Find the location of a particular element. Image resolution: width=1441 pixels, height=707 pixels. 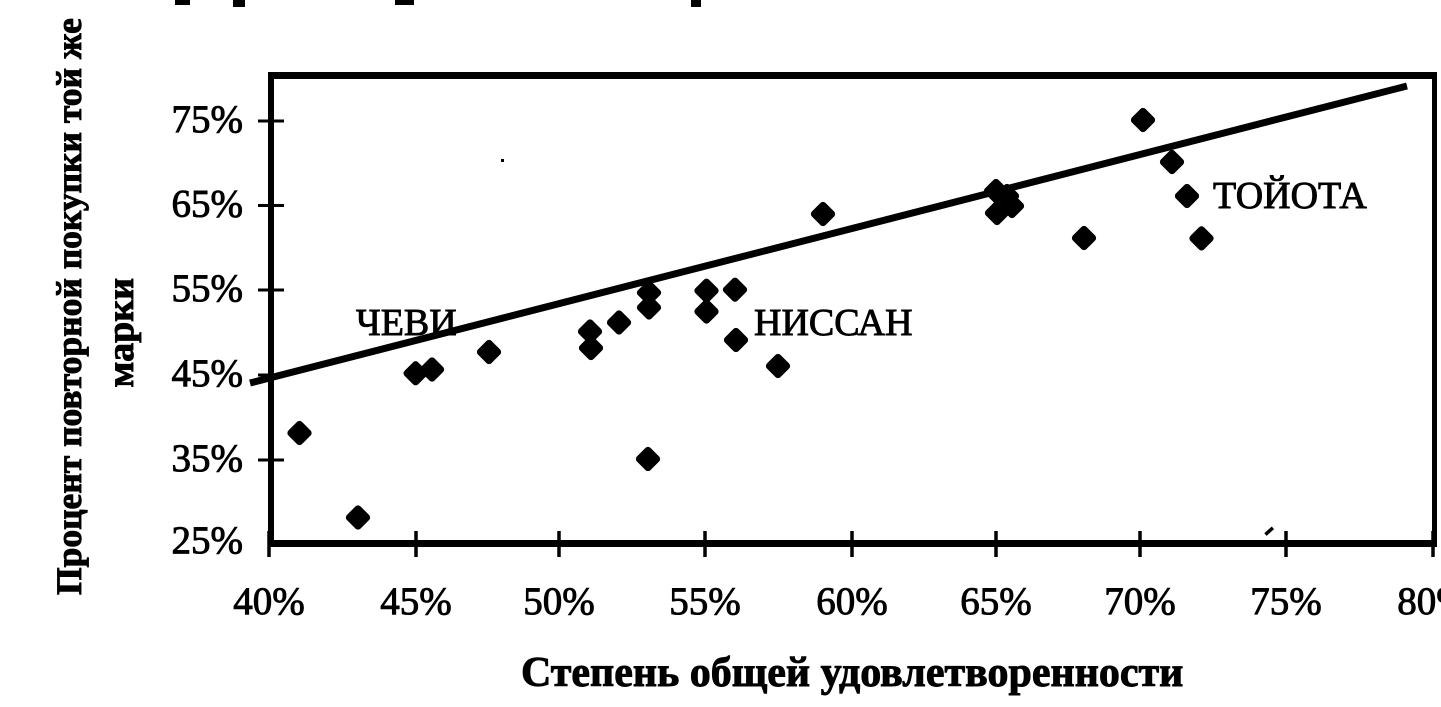

svg-text:Процент повторной покупки той: Процент повторной покупки той же is located at coordinates (69, 306).